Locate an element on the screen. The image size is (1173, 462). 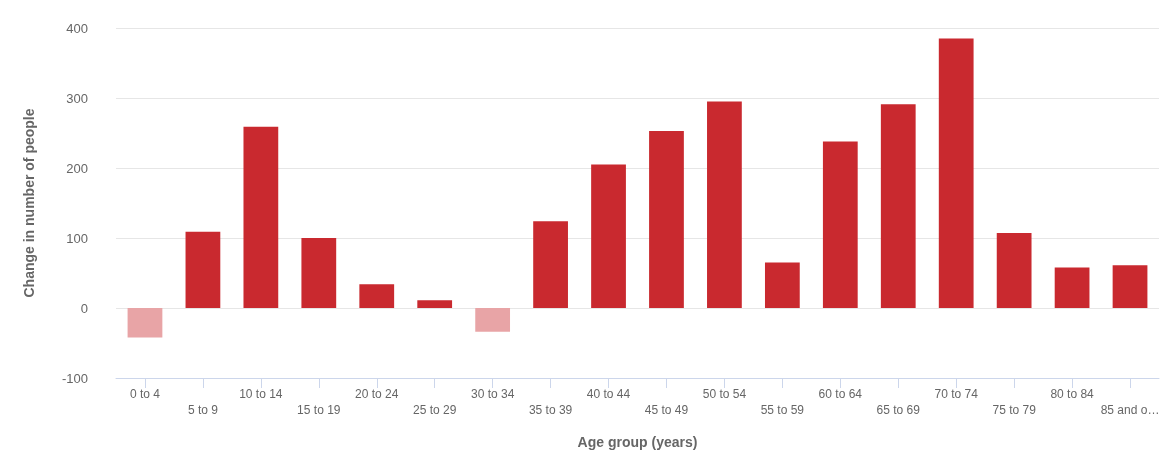
x-axis-title: Age group (years) is located at coordinates (637, 442).